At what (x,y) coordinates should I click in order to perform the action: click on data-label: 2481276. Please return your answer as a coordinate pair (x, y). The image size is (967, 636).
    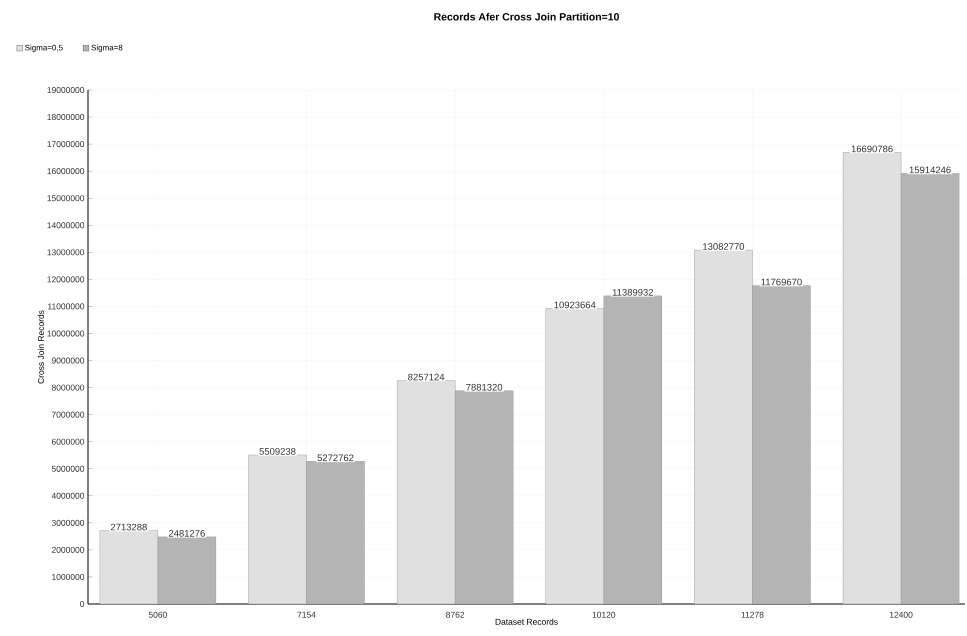
    Looking at the image, I should click on (186, 533).